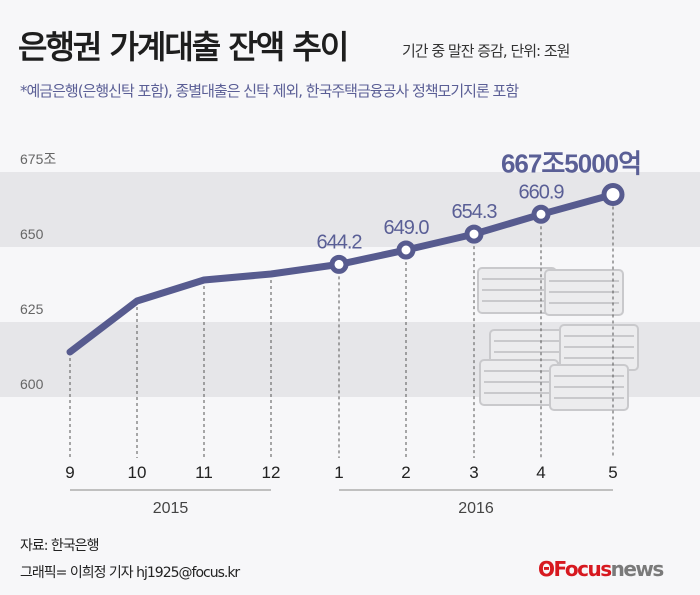  What do you see at coordinates (338, 472) in the screenshot?
I see `x-tick-label: 1` at bounding box center [338, 472].